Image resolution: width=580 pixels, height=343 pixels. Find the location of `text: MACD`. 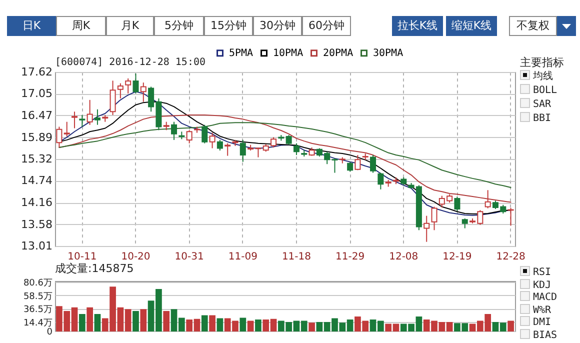

text: MACD is located at coordinates (545, 297).